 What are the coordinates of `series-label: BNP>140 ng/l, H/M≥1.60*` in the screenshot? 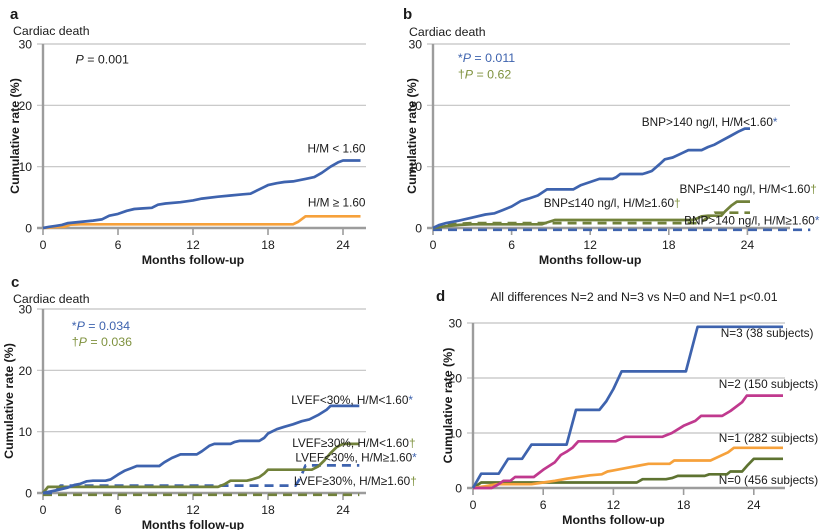 It's located at (752, 221).